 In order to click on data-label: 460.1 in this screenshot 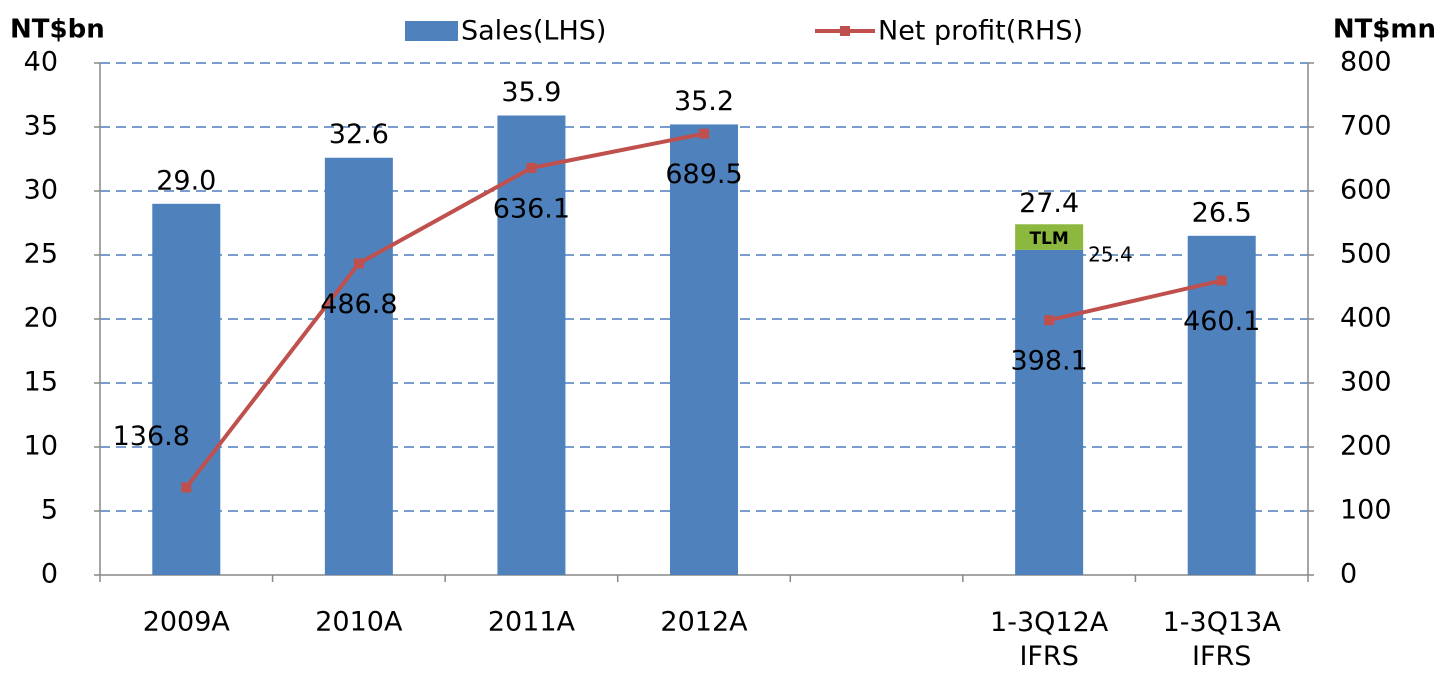, I will do `click(1221, 321)`.